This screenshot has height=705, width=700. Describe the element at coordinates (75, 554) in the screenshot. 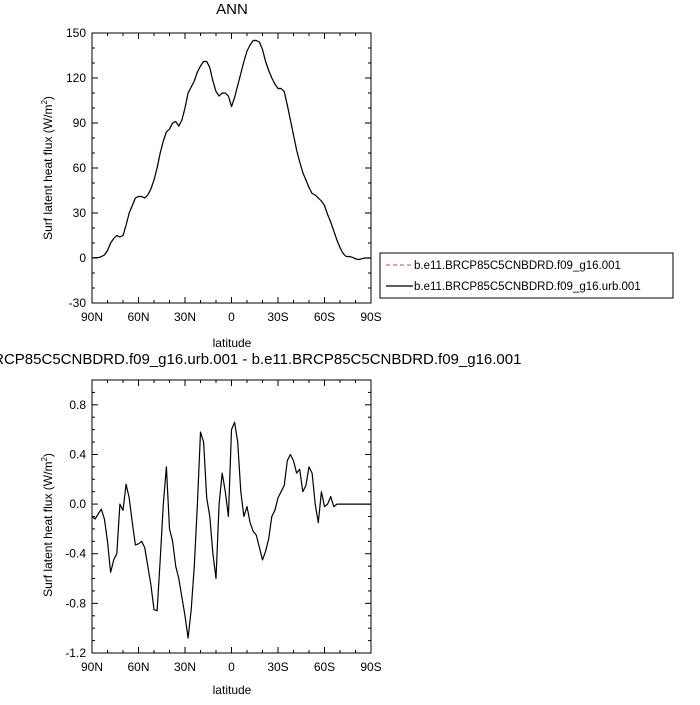

I see `panel2-ytick-label: -0.4` at that location.